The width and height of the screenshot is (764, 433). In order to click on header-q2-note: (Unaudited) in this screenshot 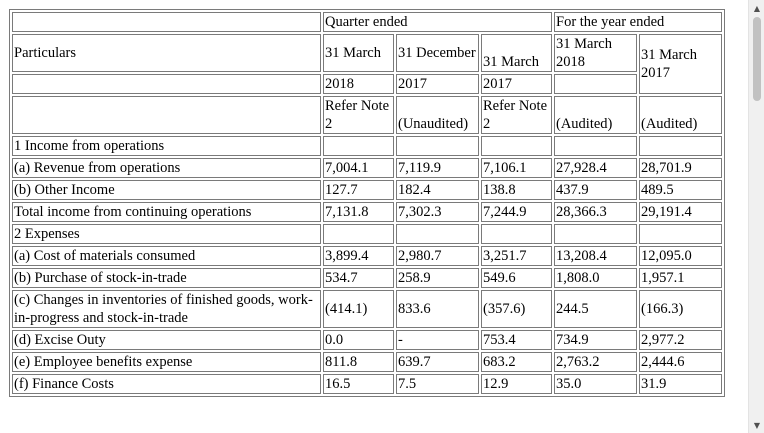, I will do `click(437, 115)`.